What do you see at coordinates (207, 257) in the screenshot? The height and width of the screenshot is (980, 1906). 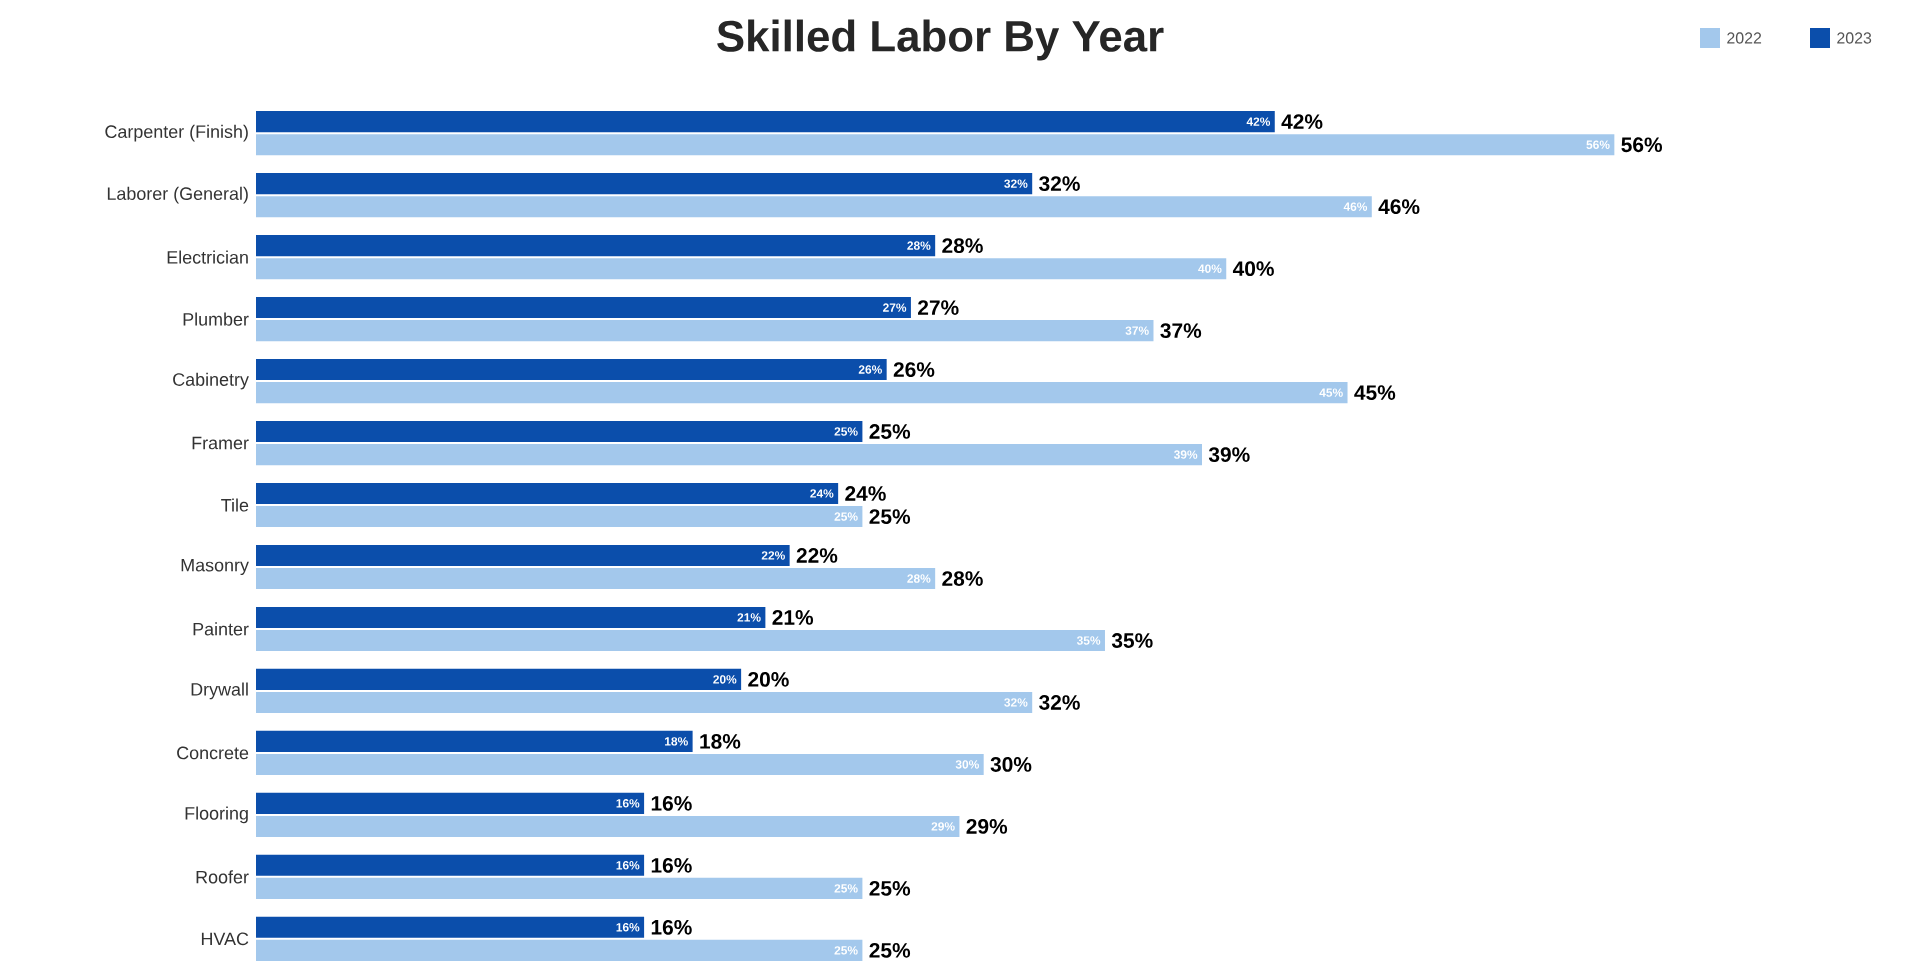 I see `y-tick-label: Electrician` at bounding box center [207, 257].